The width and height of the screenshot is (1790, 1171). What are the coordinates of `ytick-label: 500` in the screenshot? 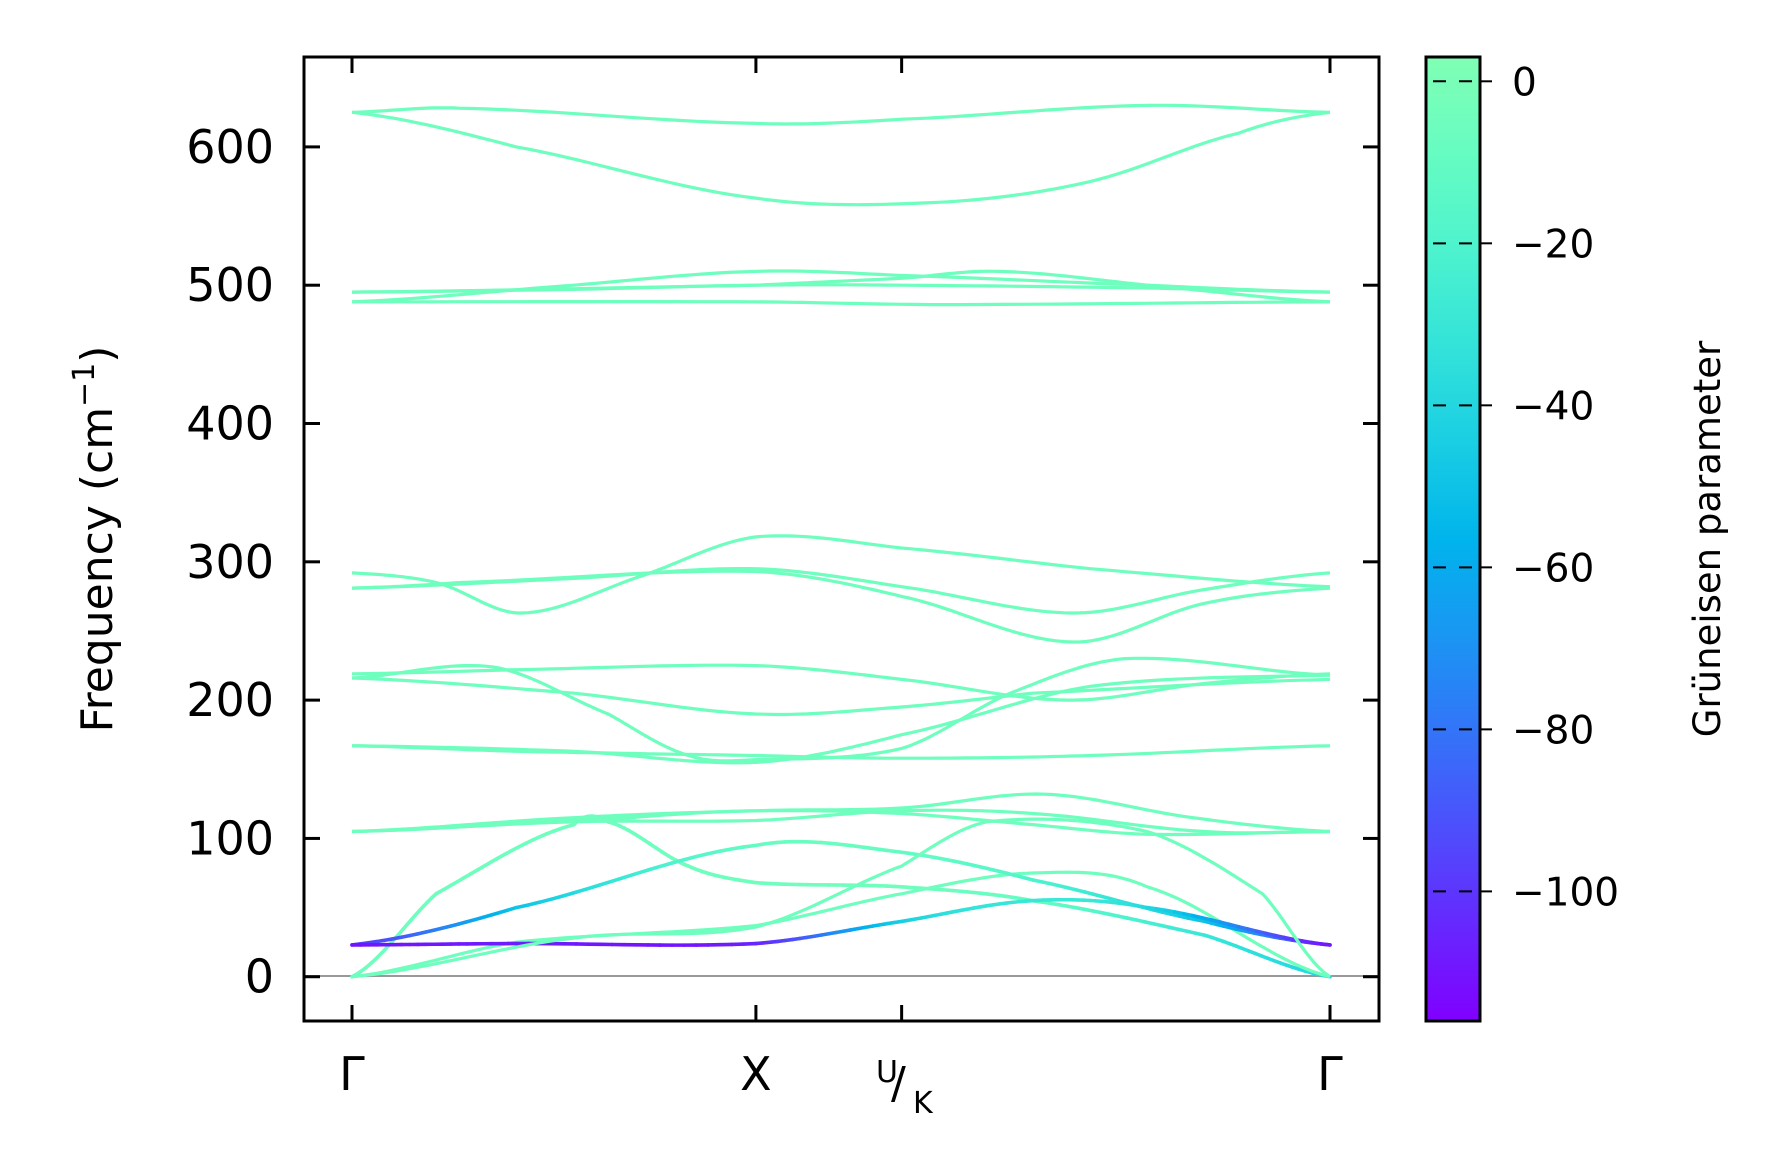 It's located at (230, 285).